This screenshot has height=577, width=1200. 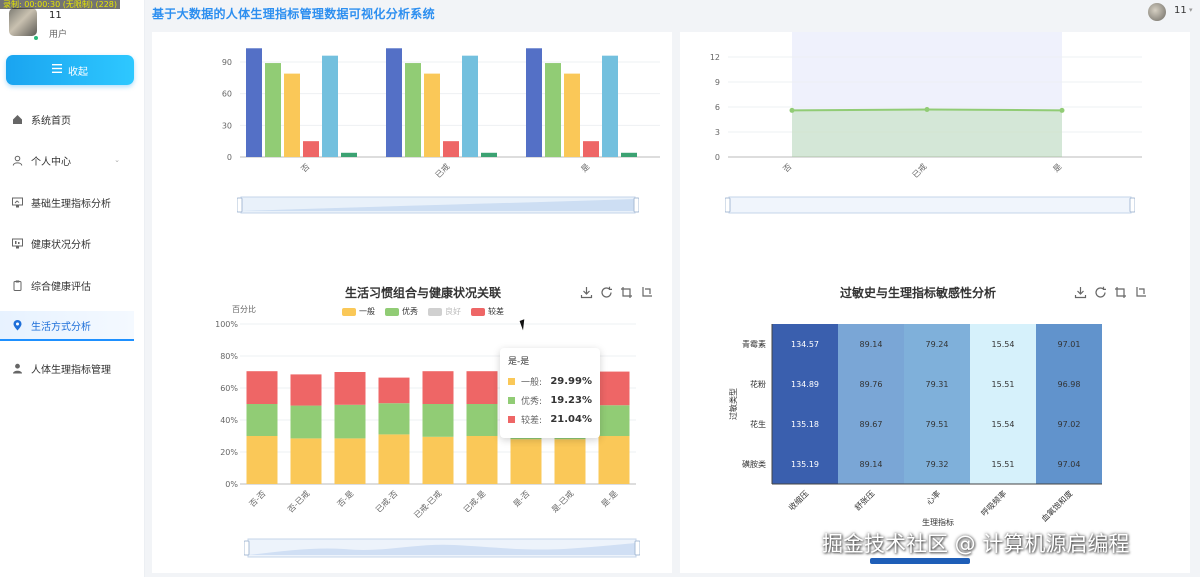 I want to click on tooltip-row: 一般: 29.99%, so click(x=550, y=381).